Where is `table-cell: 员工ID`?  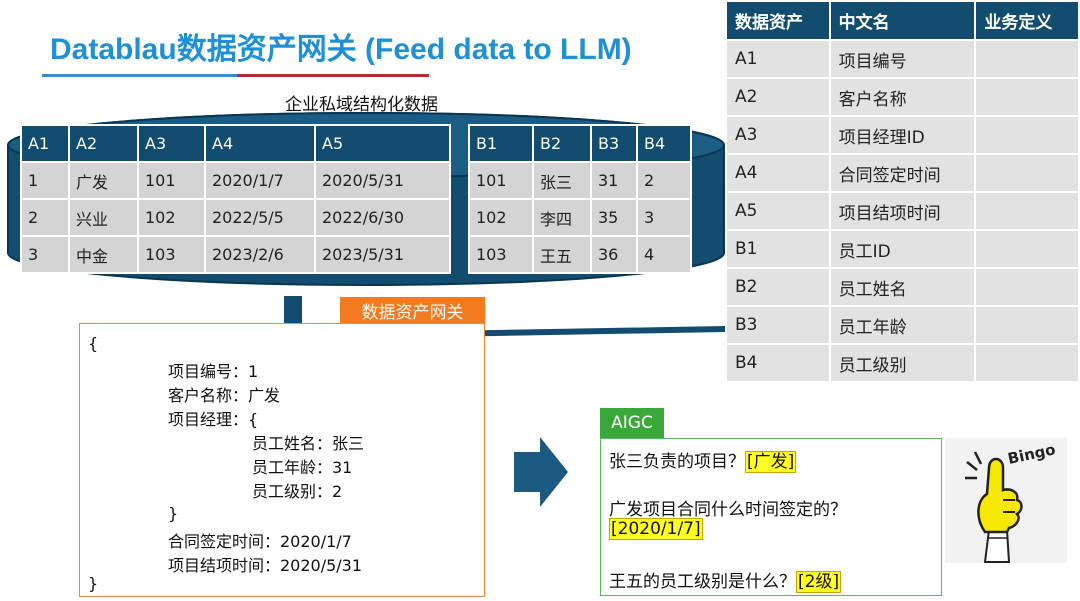 table-cell: 员工ID is located at coordinates (902, 249).